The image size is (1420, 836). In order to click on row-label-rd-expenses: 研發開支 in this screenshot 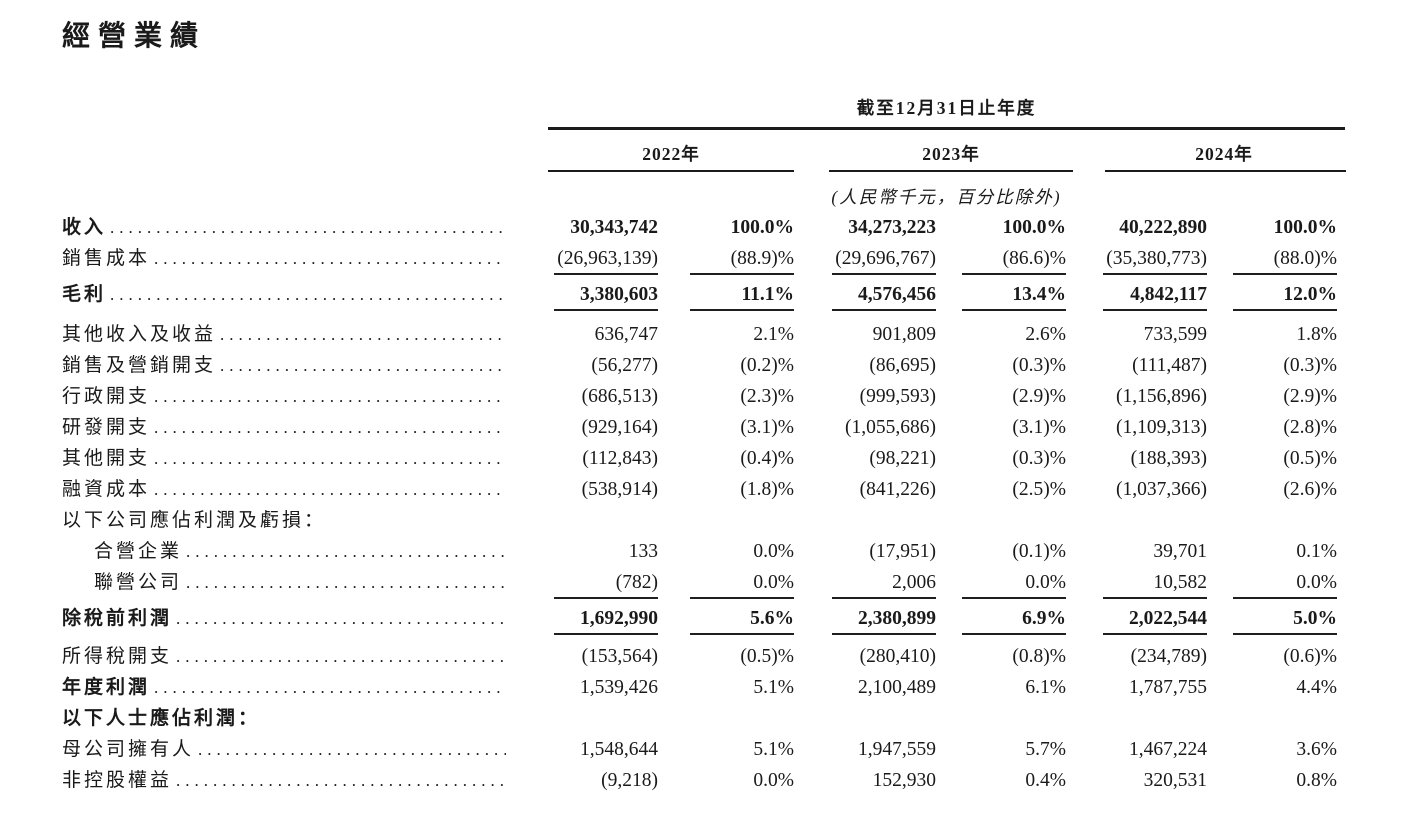, I will do `click(106, 427)`.